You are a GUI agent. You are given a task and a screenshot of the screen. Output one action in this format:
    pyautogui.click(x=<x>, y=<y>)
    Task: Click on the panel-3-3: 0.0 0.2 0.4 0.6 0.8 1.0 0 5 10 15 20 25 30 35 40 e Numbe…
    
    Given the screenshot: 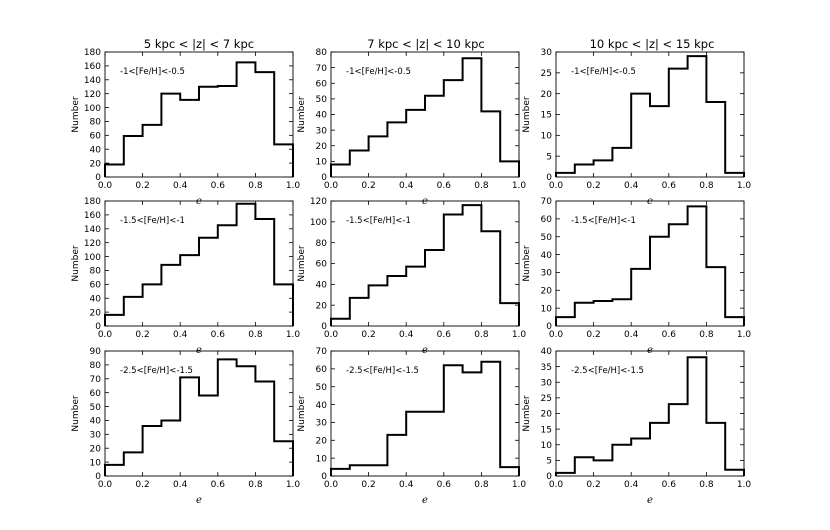 What is the action you would take?
    pyautogui.click(x=636, y=426)
    